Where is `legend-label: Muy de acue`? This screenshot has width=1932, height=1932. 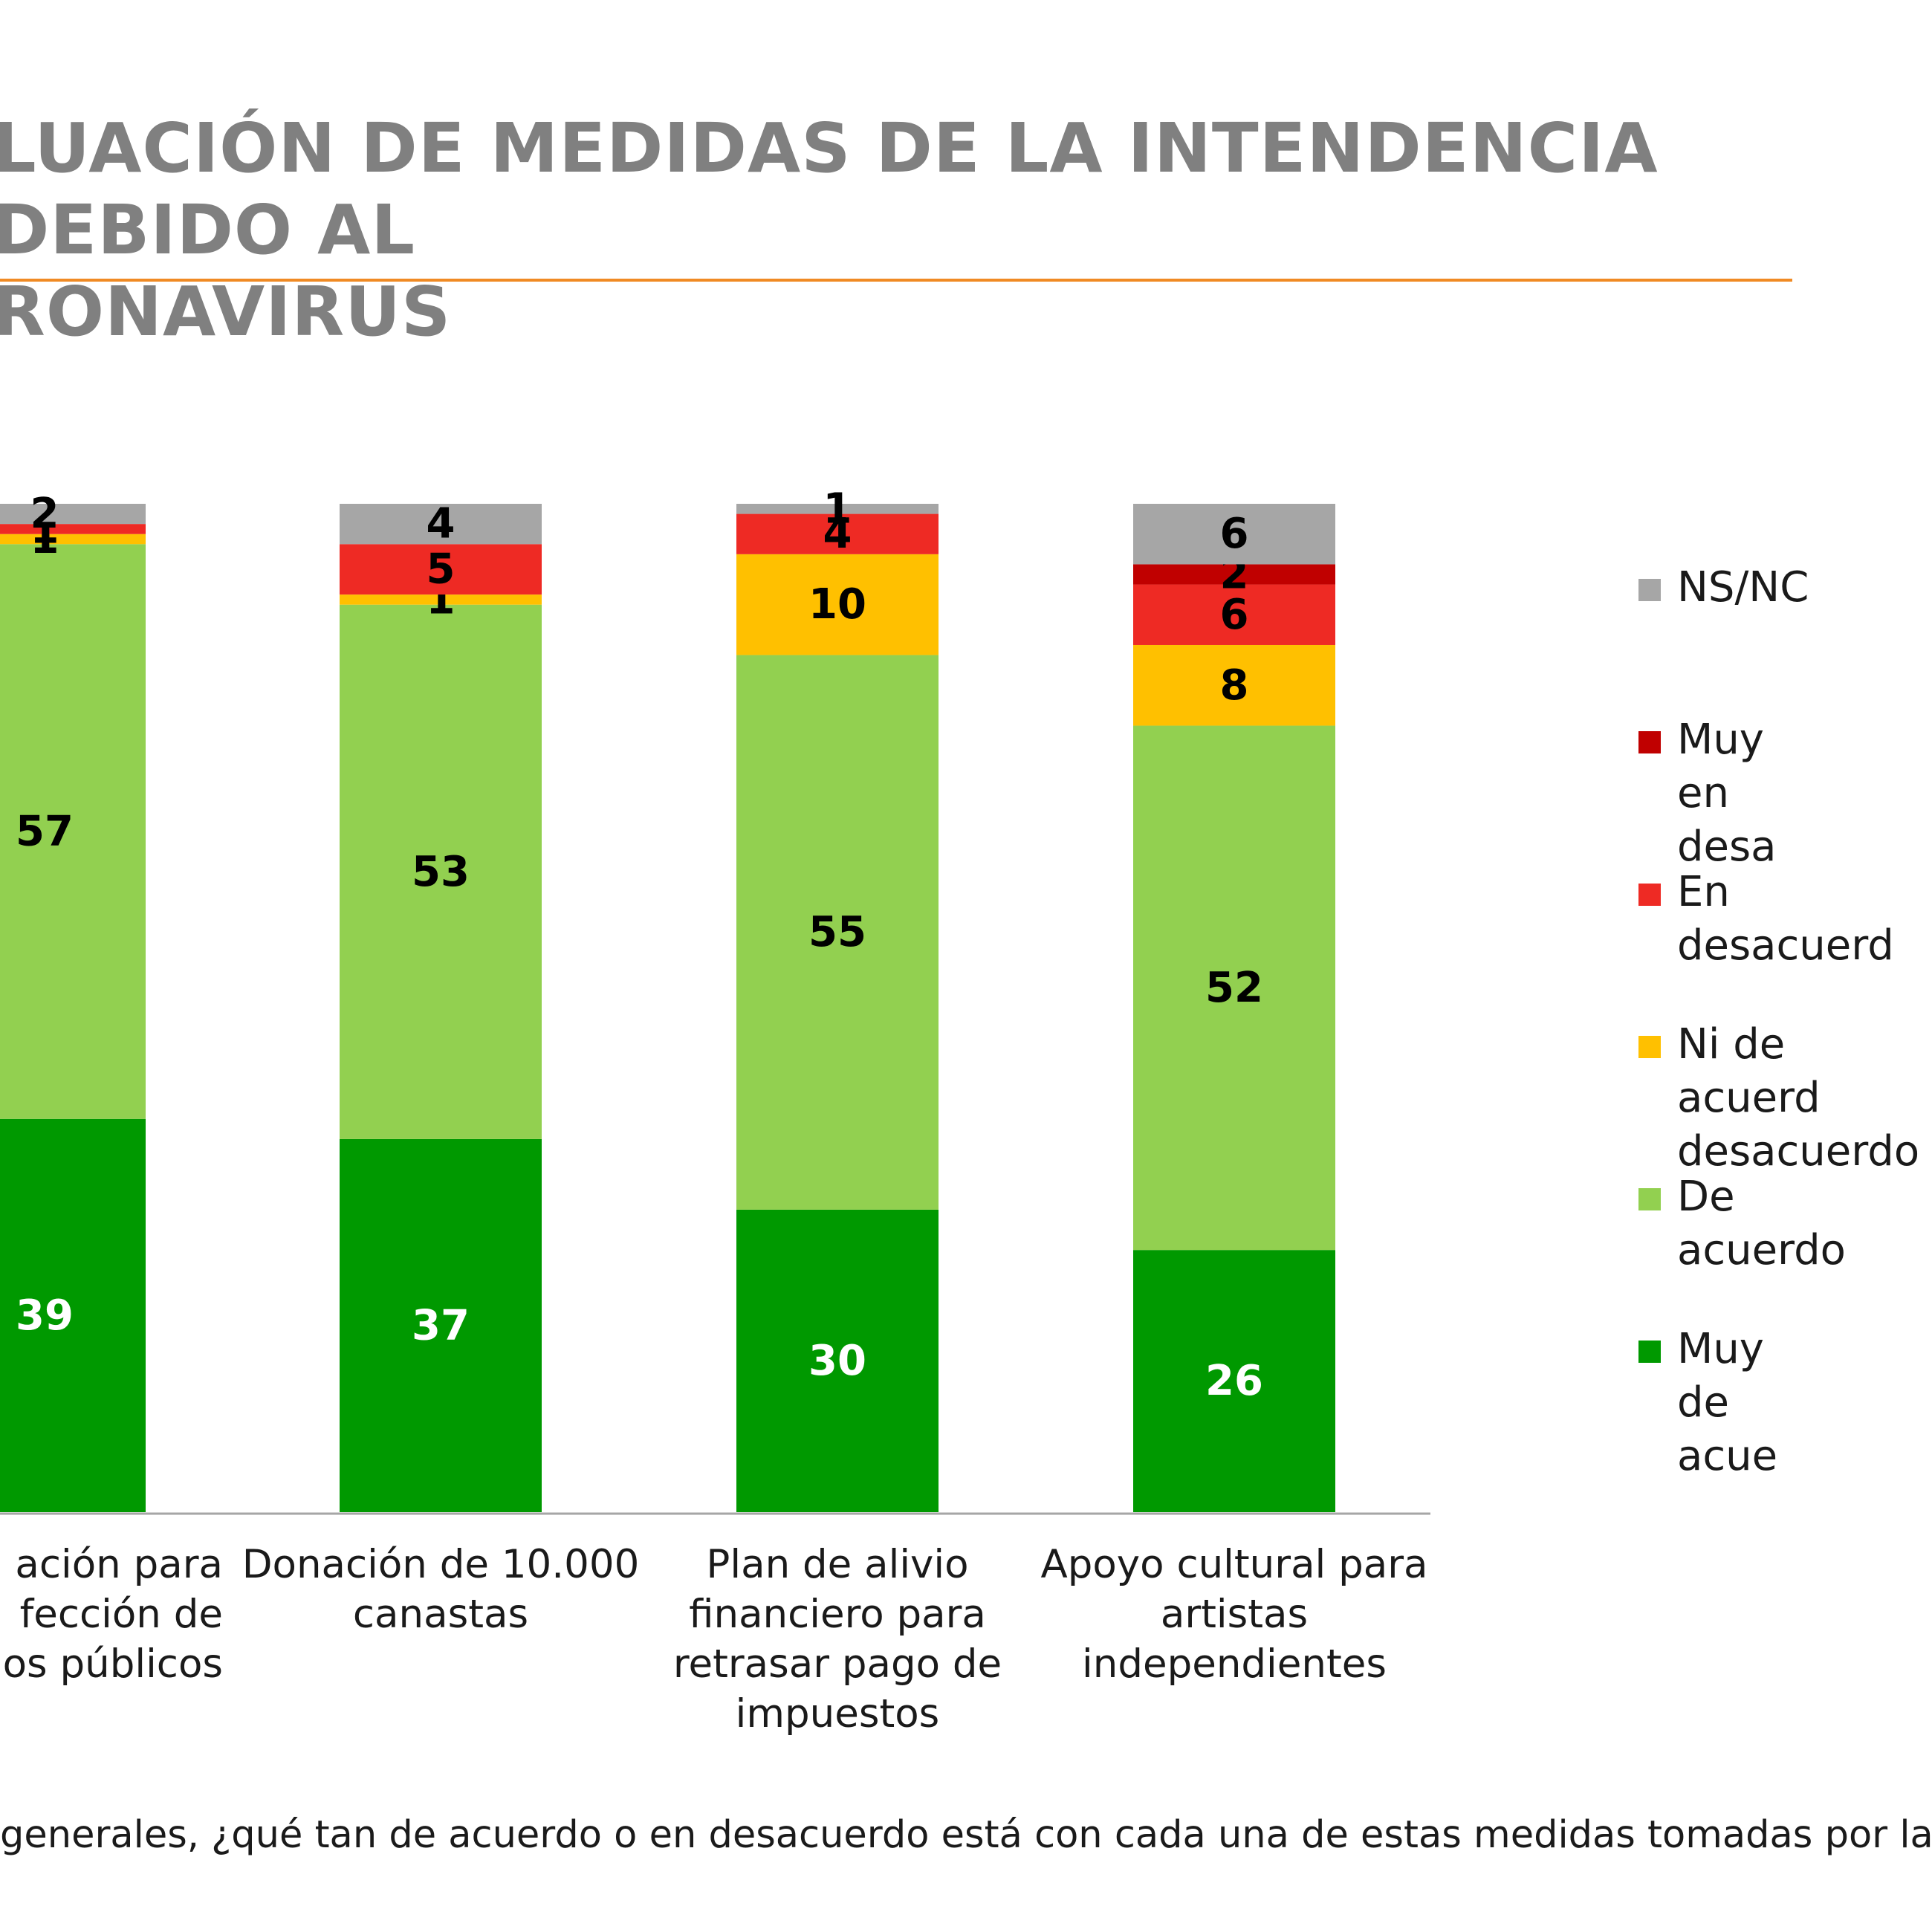 legend-label: Muy de acue is located at coordinates (1727, 1402).